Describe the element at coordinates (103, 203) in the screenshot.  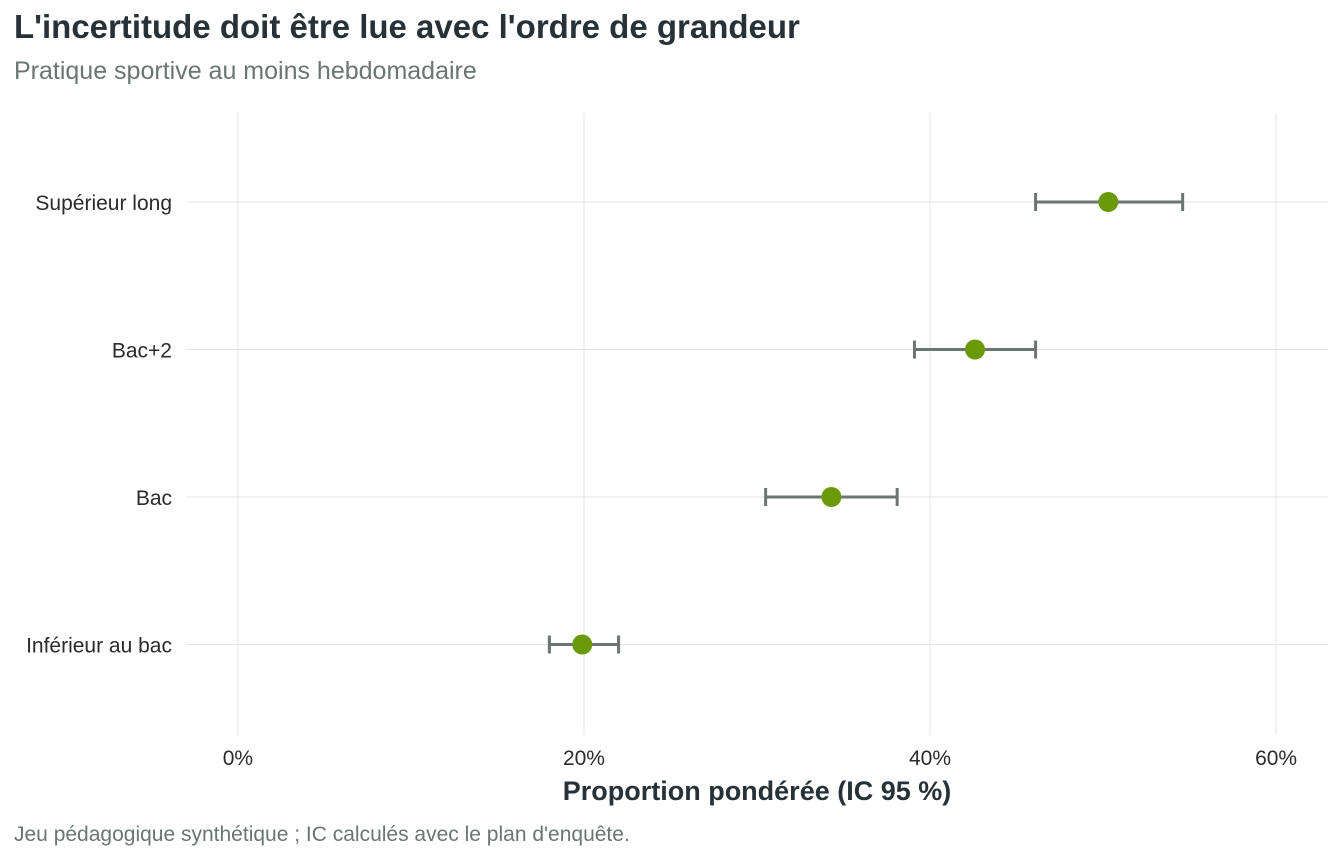
I see `y-tick-label: Supérieur long` at that location.